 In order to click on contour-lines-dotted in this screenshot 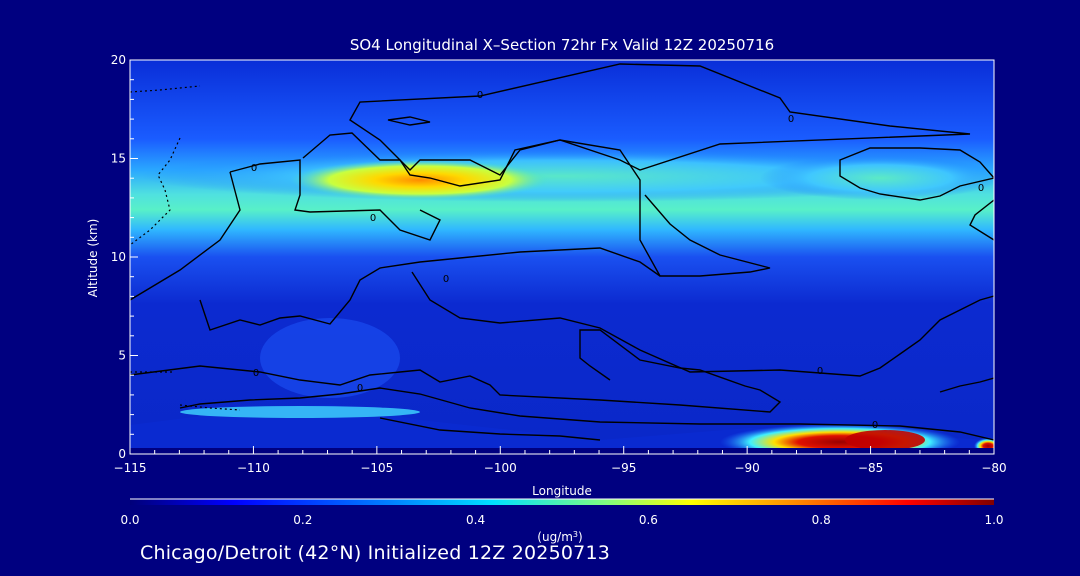, I will do `click(185, 248)`.